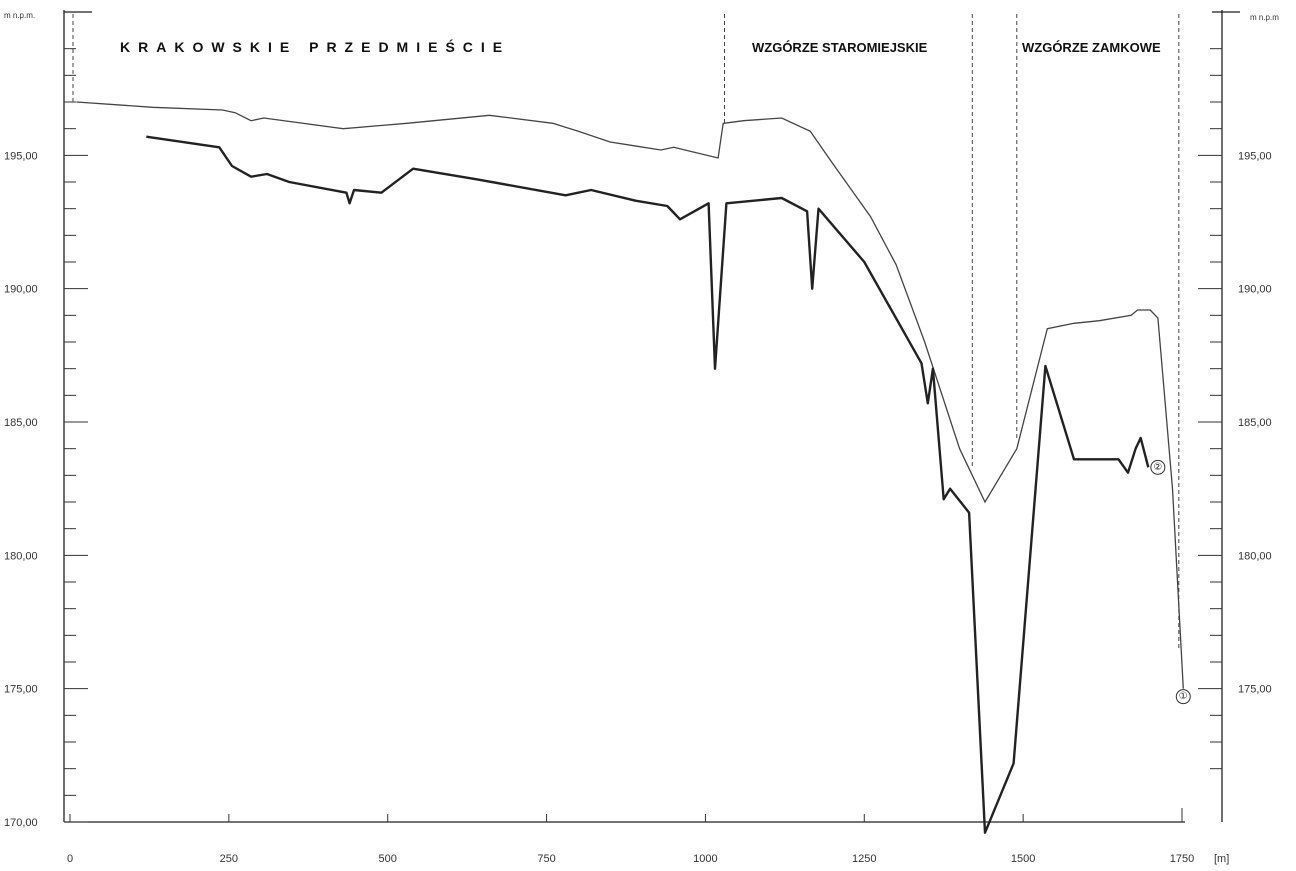 The width and height of the screenshot is (1296, 871). Describe the element at coordinates (1235, 409) in the screenshot. I see `y-ticks-right: 175,00 180,00 185,00 190,00 195,00` at that location.